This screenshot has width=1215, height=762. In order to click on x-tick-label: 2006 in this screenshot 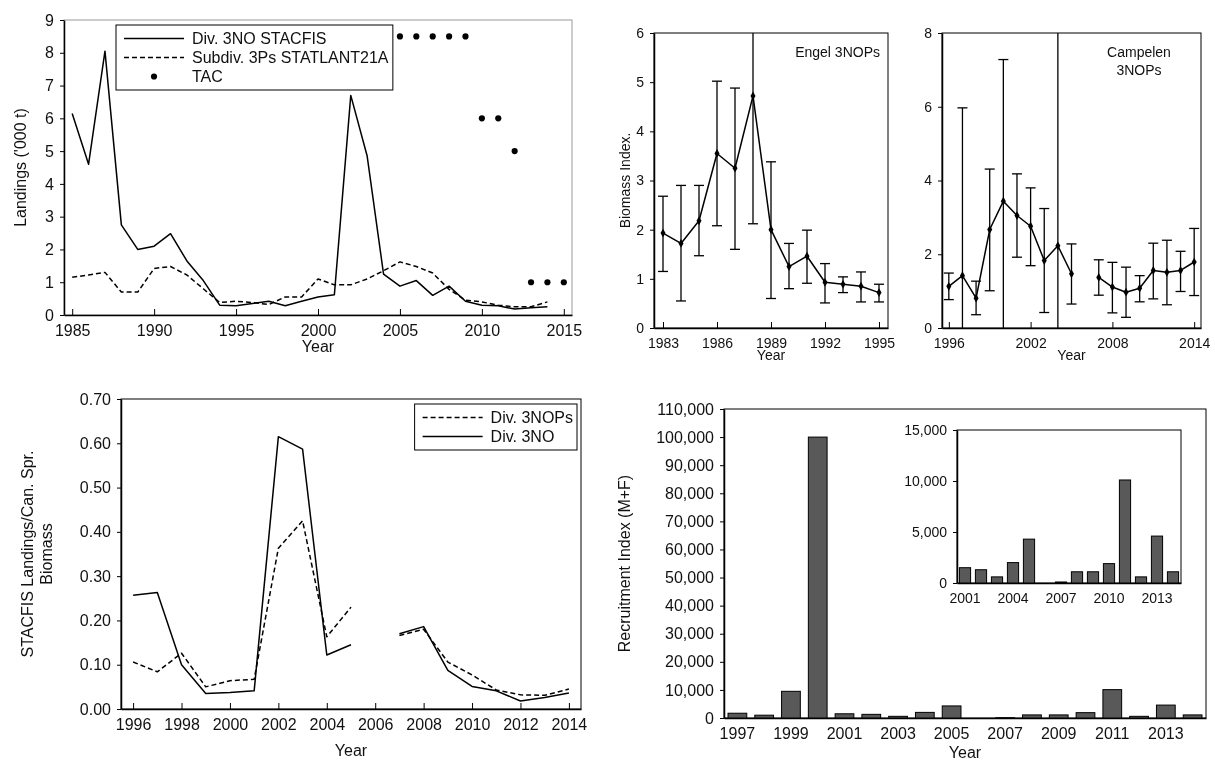, I will do `click(375, 725)`.